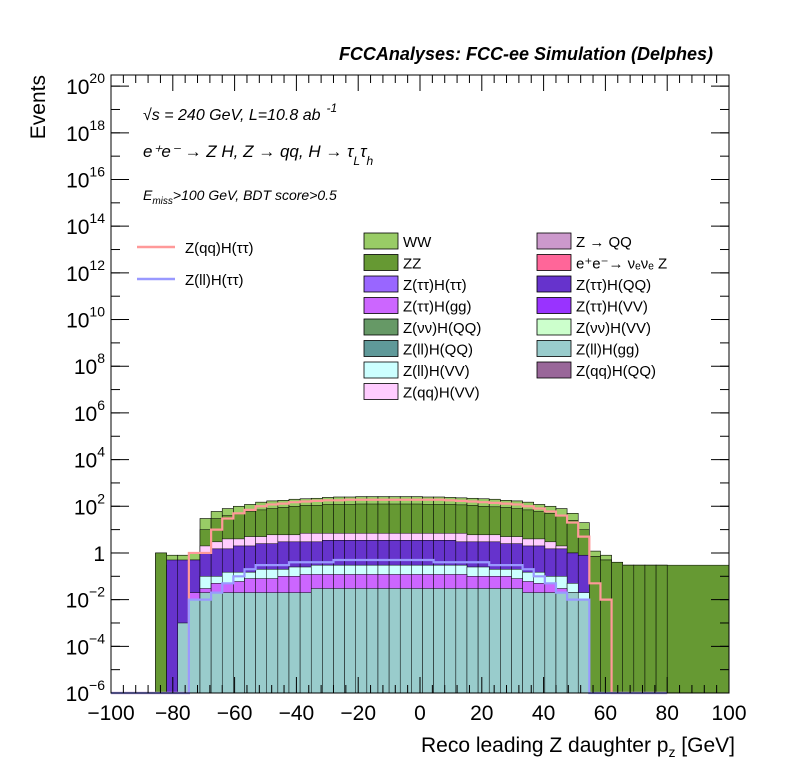 The height and width of the screenshot is (772, 796). I want to click on legend-label-Z(qq)H(ττ): Z(qq)H(ττ), so click(219, 248).